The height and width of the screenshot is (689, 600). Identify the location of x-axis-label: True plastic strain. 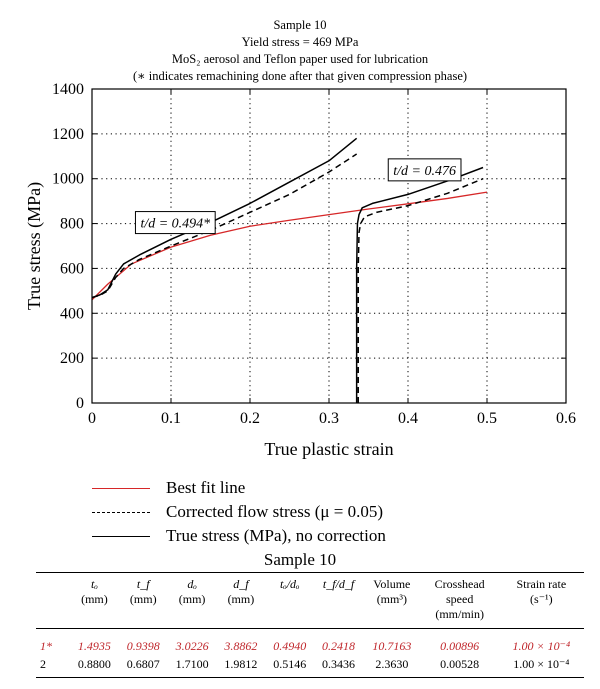
(328, 449).